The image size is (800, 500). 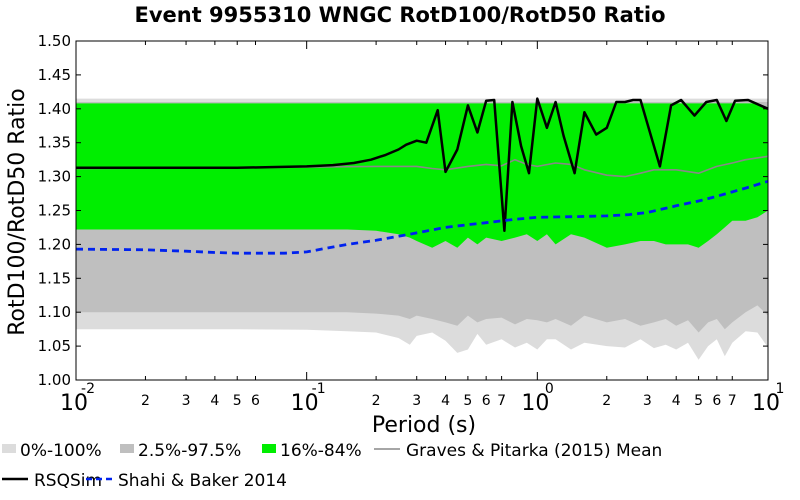 I want to click on legend-label-2: 16%-84%, so click(x=321, y=451).